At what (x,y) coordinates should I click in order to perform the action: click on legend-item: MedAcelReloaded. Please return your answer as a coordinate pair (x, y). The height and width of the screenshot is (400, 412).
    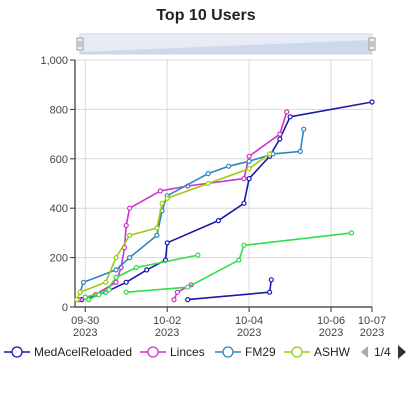
    Looking at the image, I should click on (68, 352).